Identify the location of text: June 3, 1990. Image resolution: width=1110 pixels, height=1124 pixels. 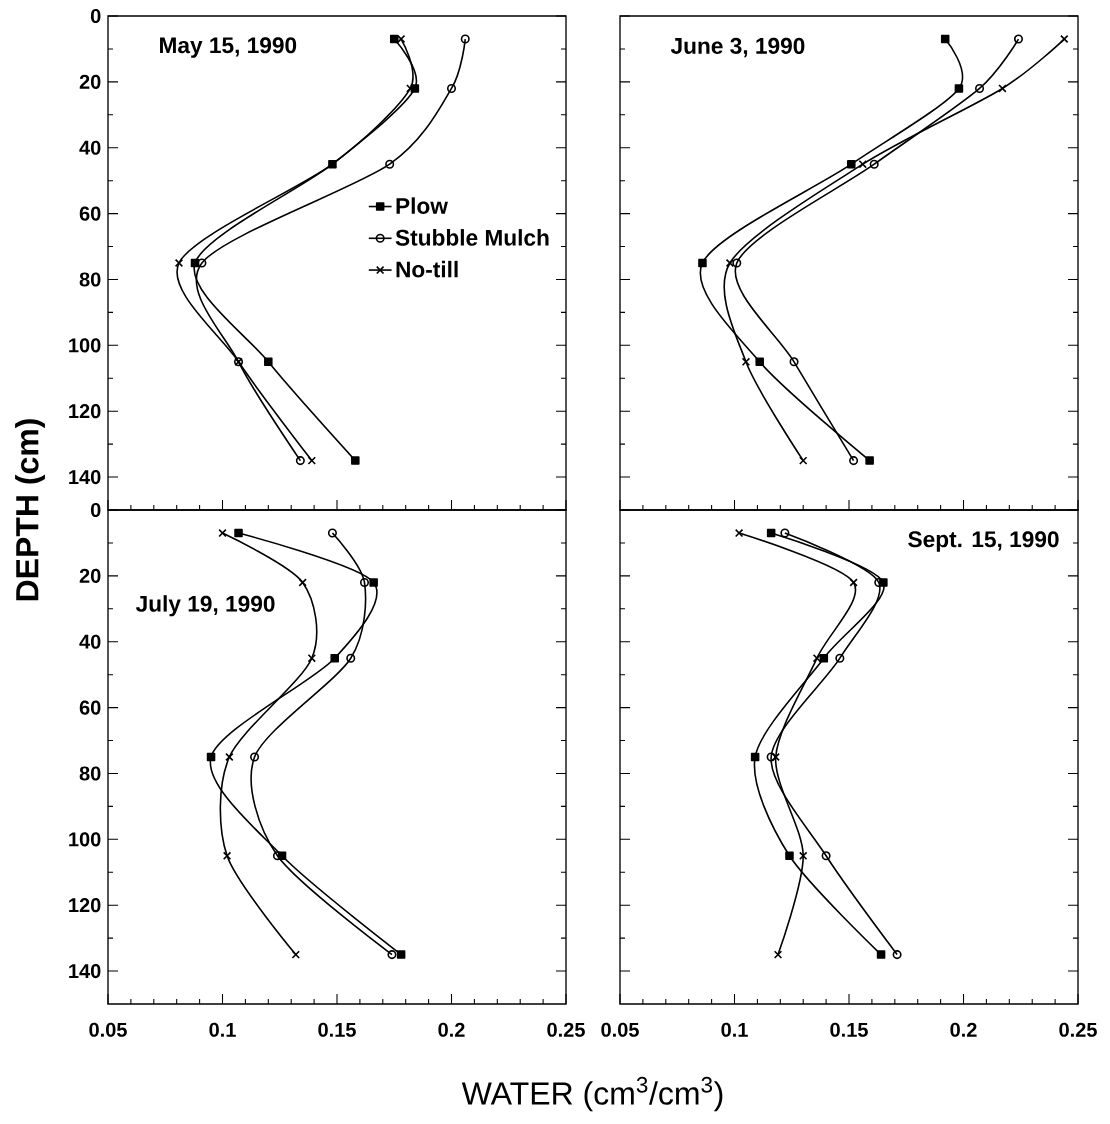
(737, 47).